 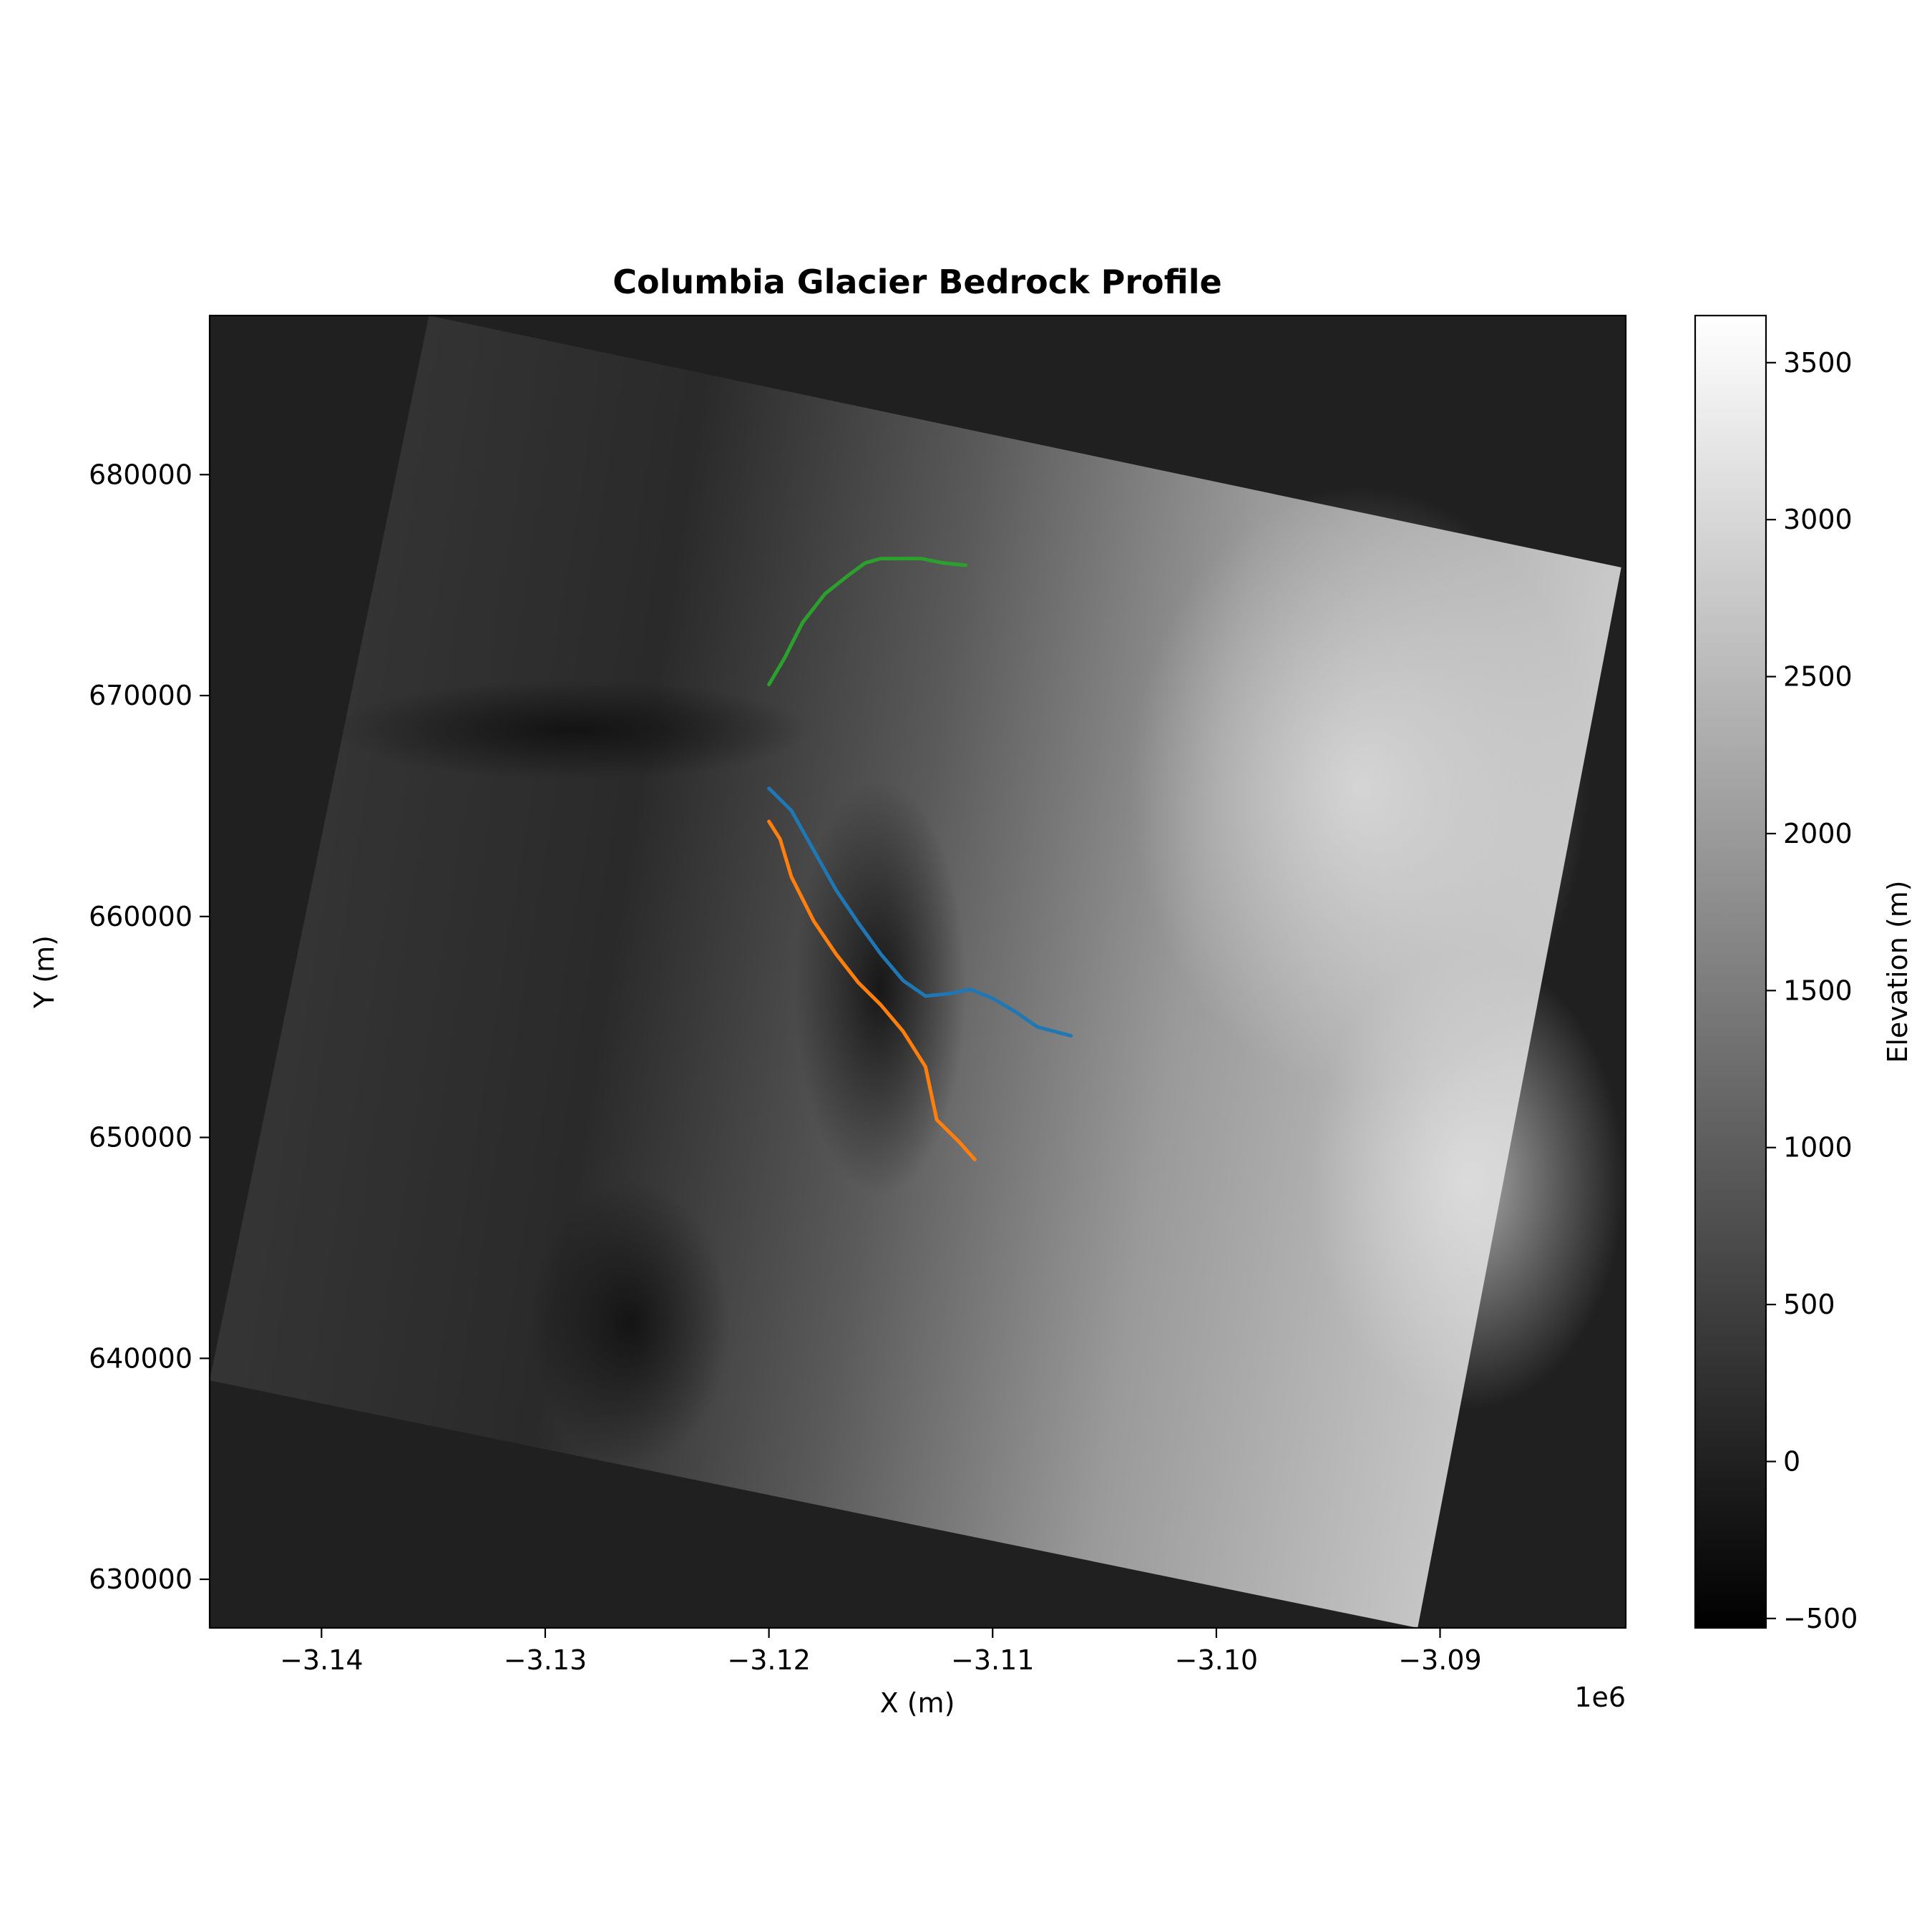 What do you see at coordinates (1818, 833) in the screenshot?
I see `colorbar-tick-label: 2000` at bounding box center [1818, 833].